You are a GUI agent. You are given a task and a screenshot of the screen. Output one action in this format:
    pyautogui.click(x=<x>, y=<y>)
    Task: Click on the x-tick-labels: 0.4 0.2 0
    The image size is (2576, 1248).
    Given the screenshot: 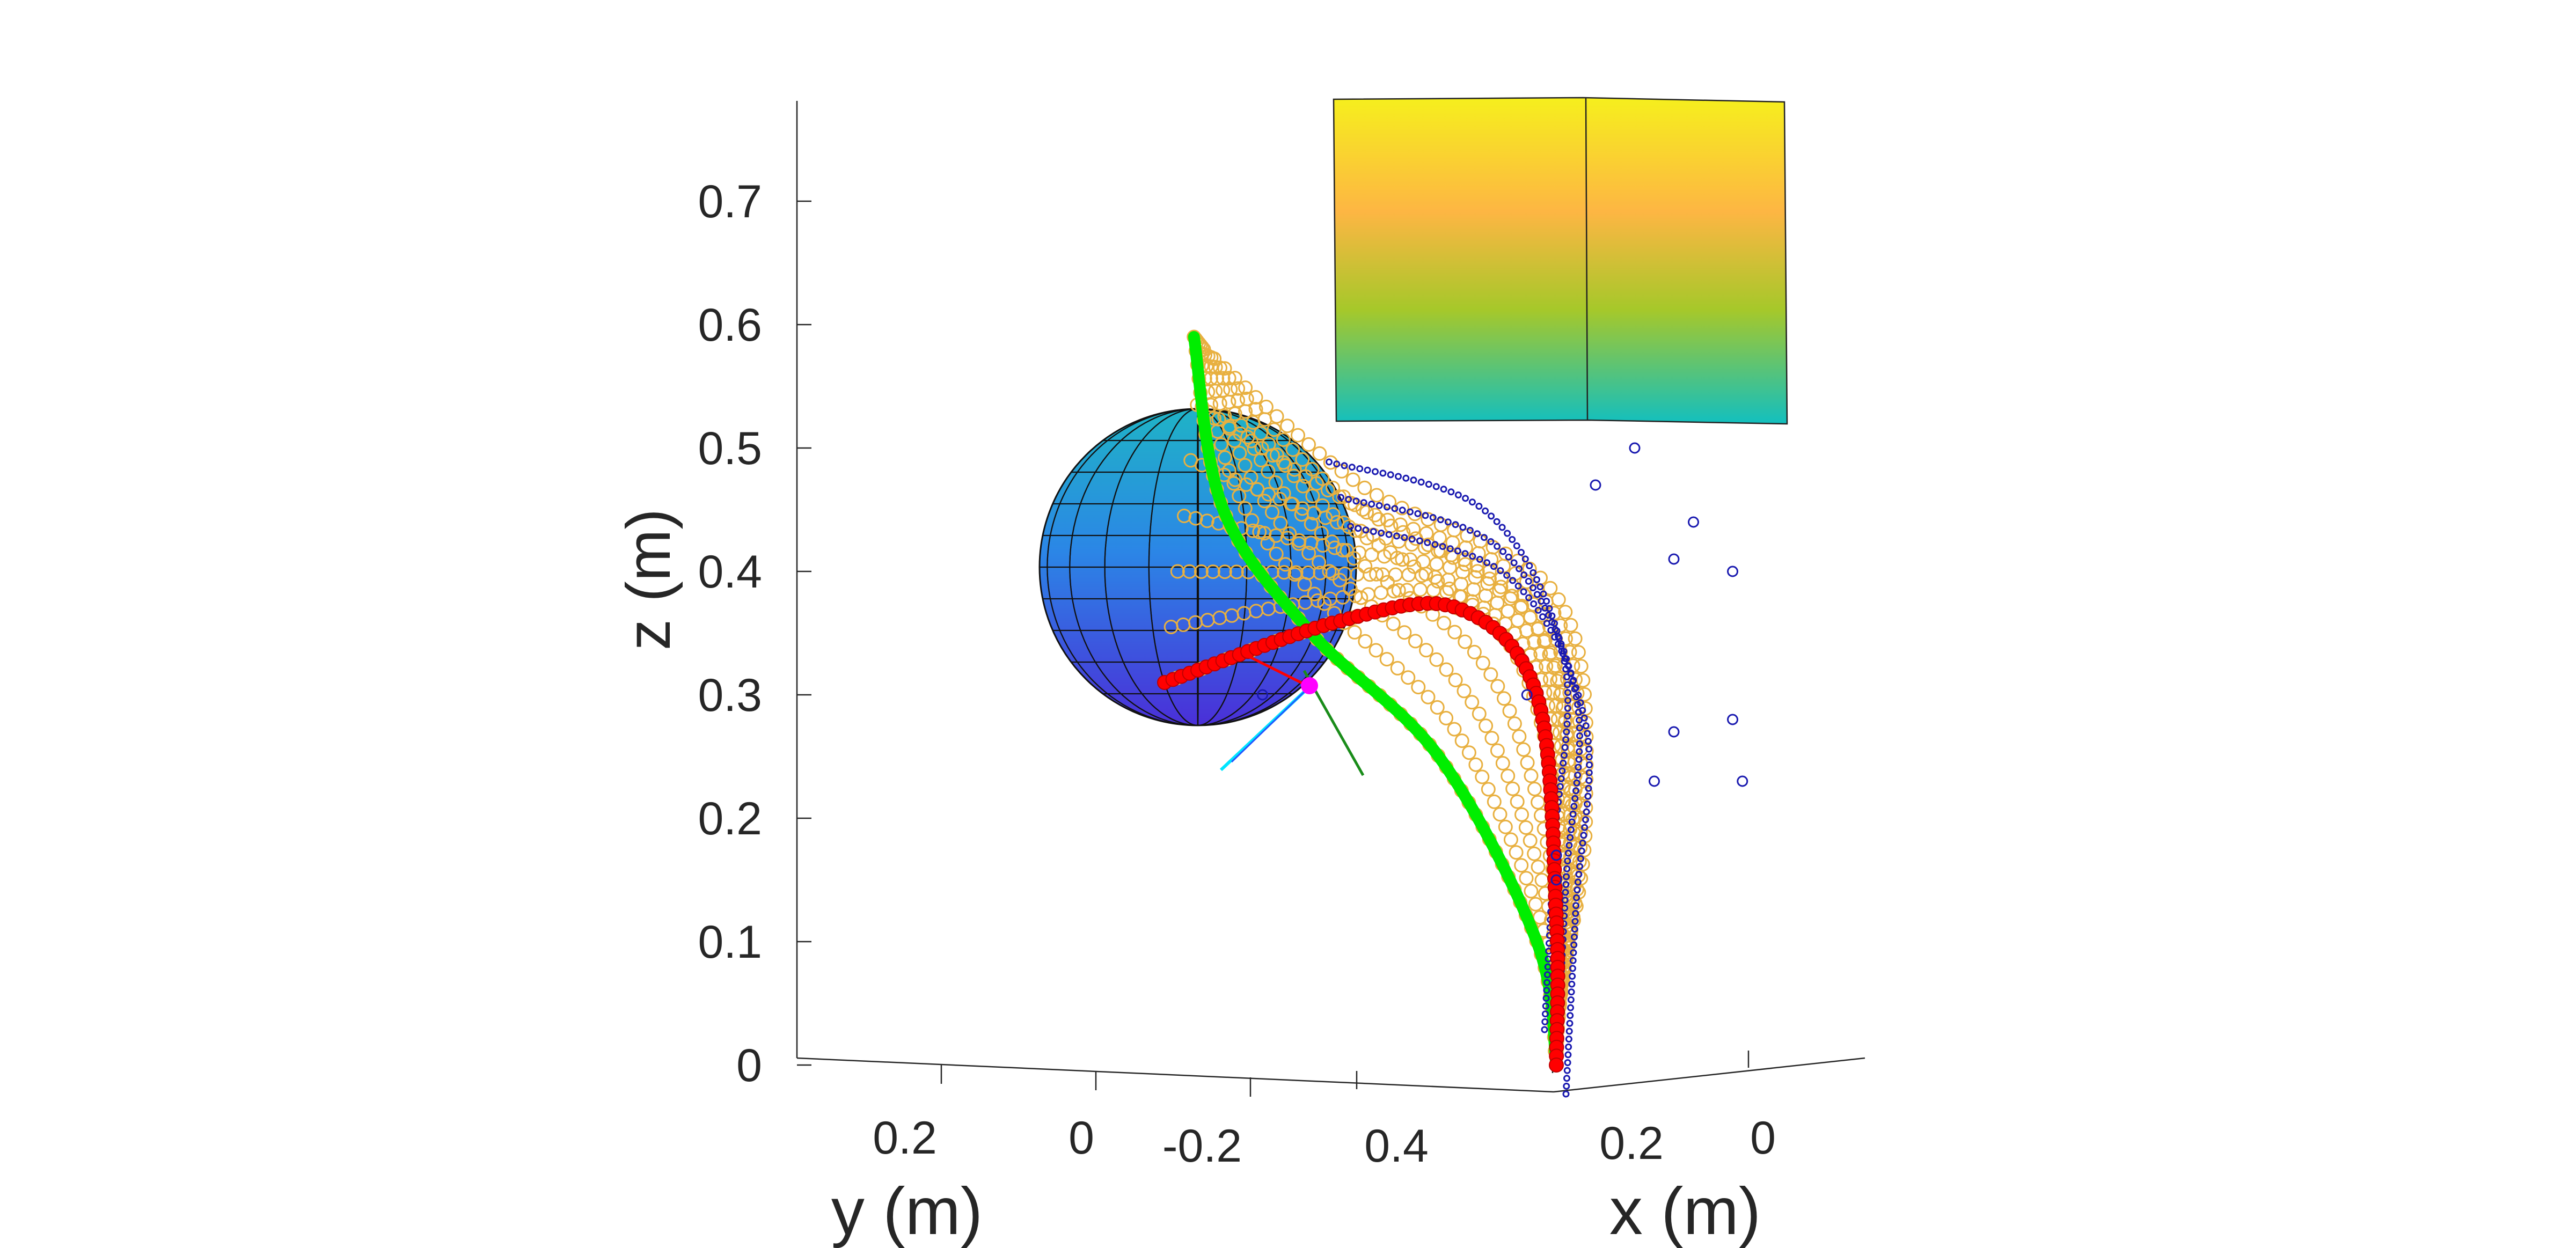 What is the action you would take?
    pyautogui.click(x=1570, y=1142)
    